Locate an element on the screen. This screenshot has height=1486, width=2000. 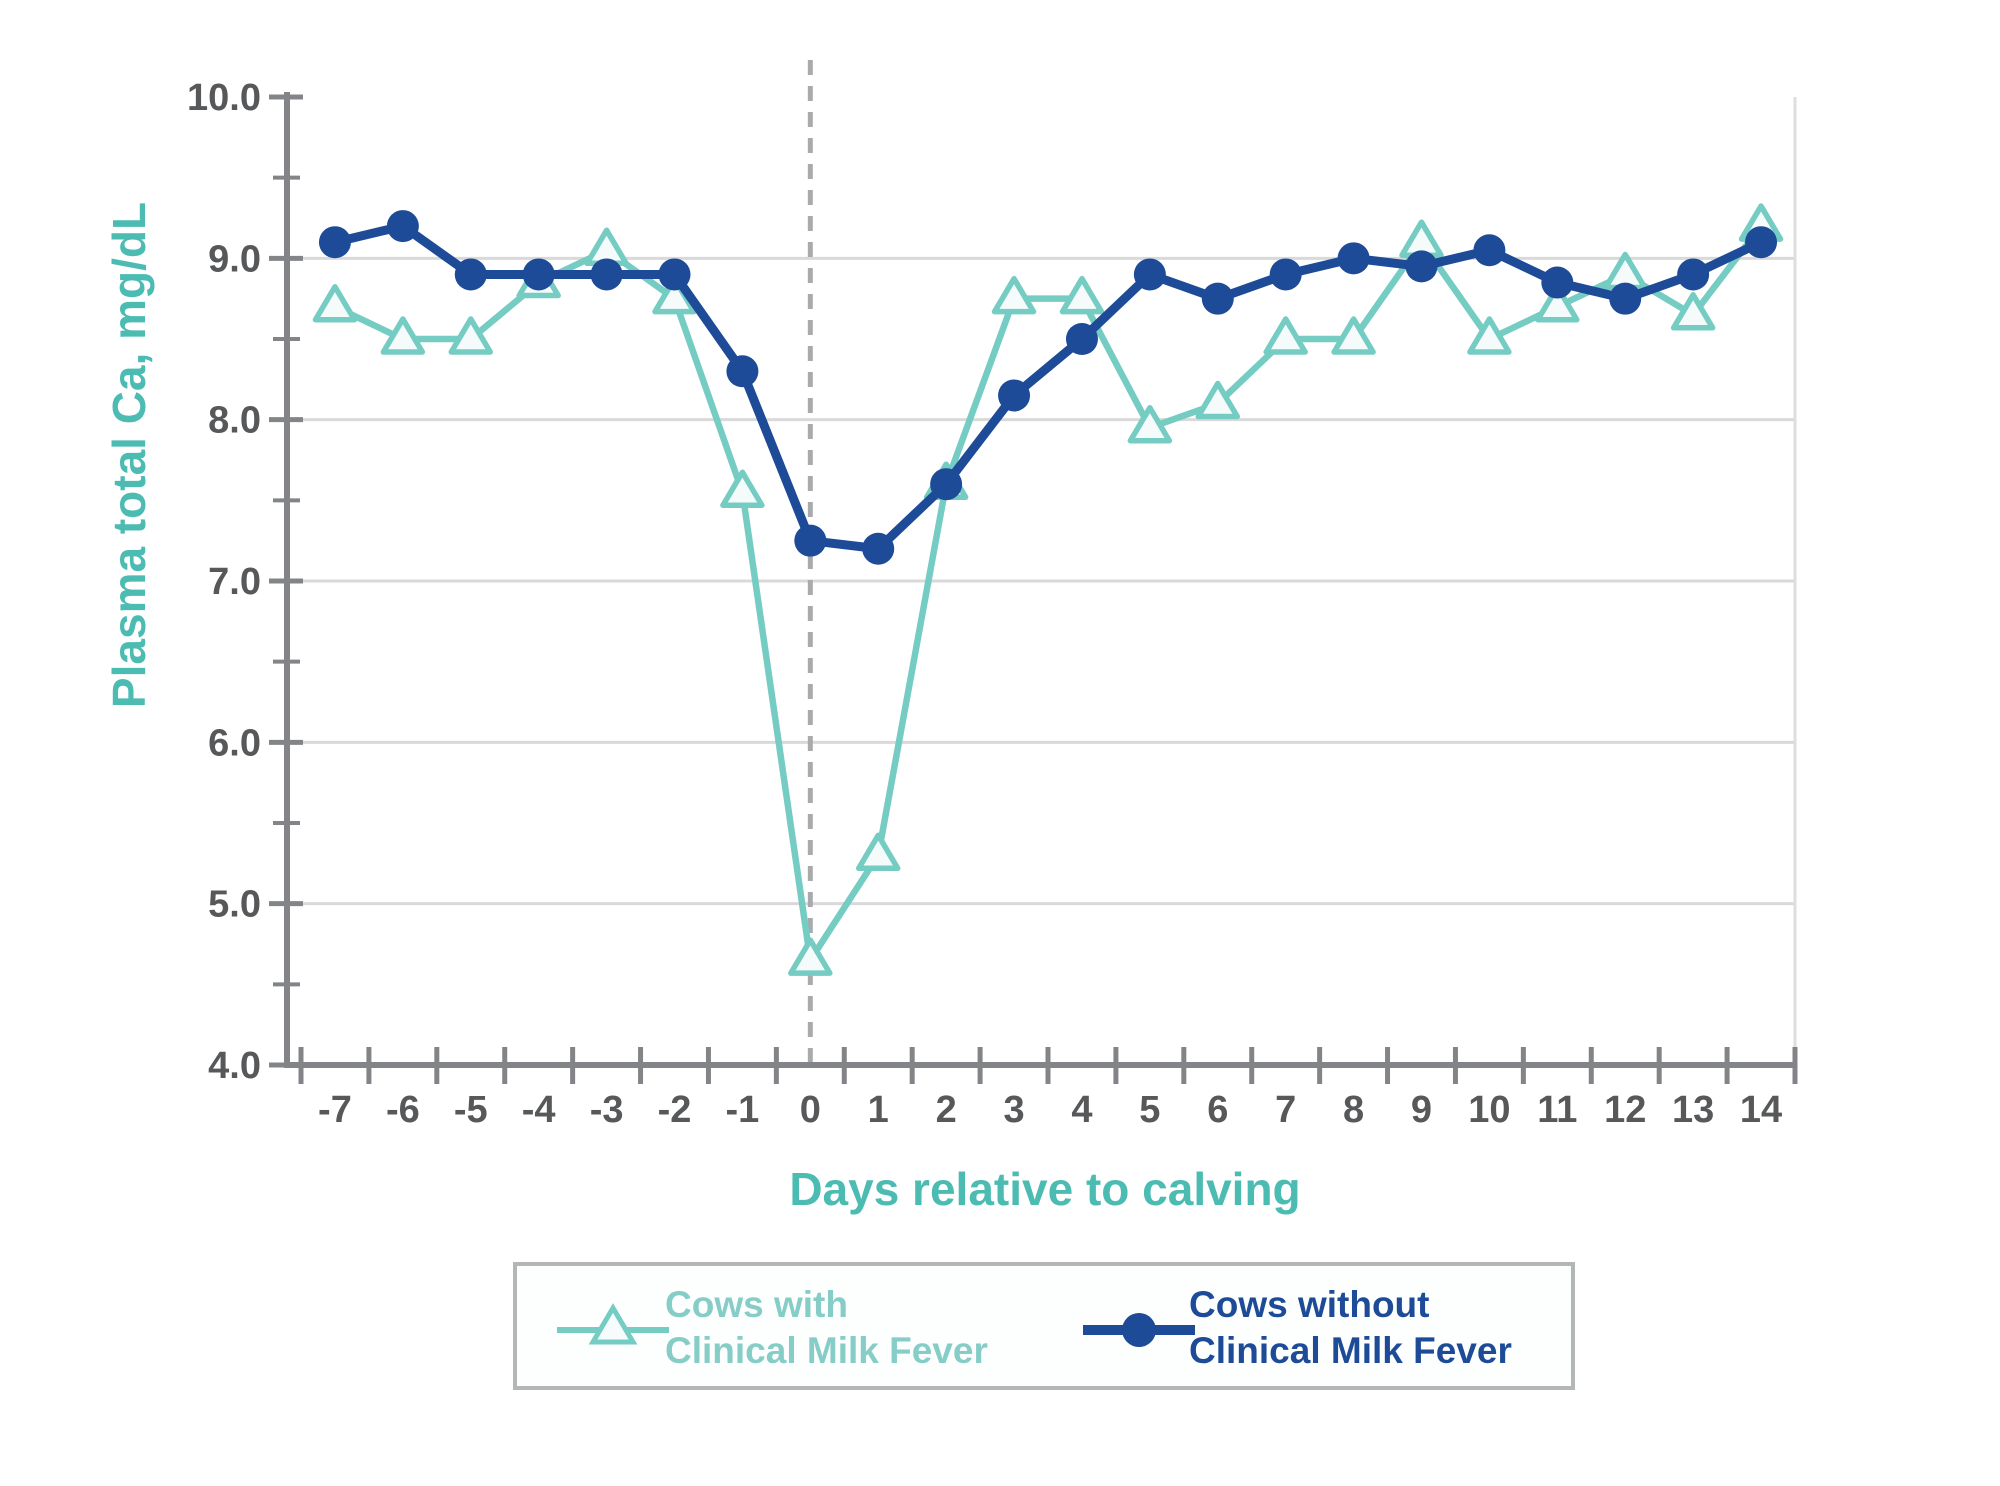
x-tick-label: 13 is located at coordinates (1693, 1110).